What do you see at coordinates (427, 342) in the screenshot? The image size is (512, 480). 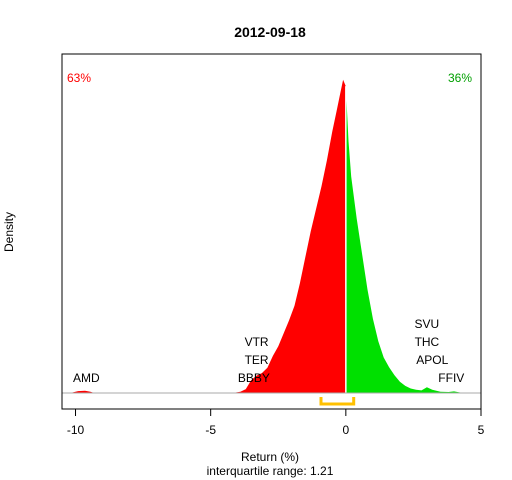 I see `ticker-label-thc: THC` at bounding box center [427, 342].